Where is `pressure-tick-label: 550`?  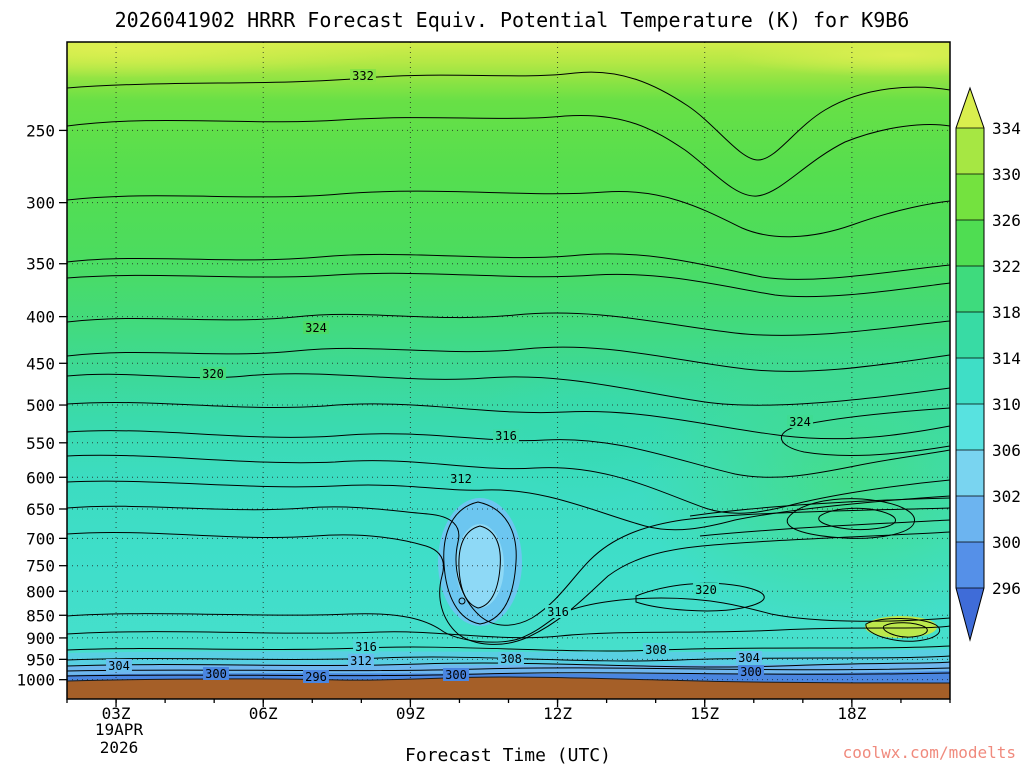 pressure-tick-label: 550 is located at coordinates (40, 443).